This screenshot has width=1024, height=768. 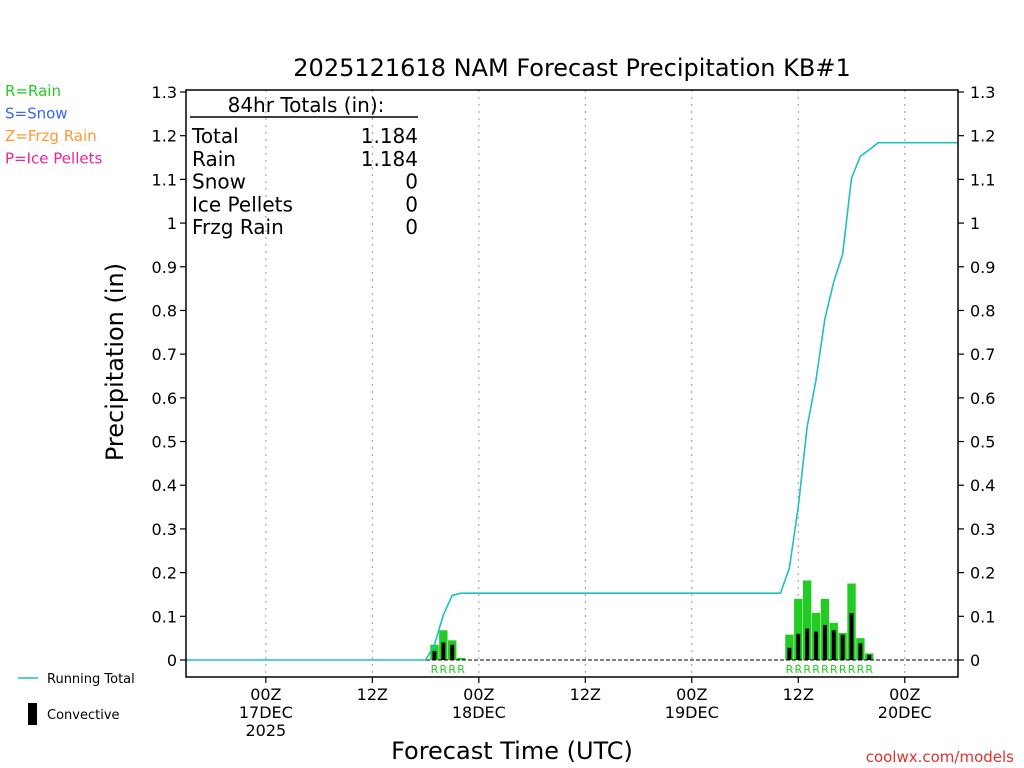 What do you see at coordinates (169, 376) in the screenshot?
I see `y-axis-left: 0 0.1 0.2 0.3 0.4 0.5 0.6 0.7 0.8 0.9 1 1.1 1.2 1.3` at bounding box center [169, 376].